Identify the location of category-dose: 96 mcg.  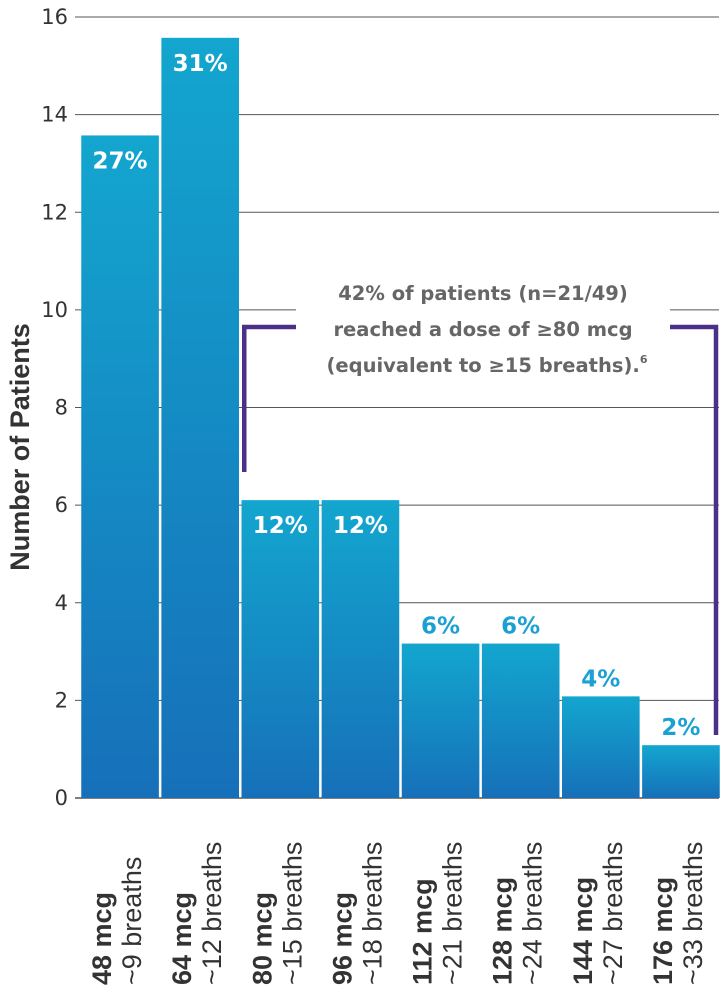
(342, 938).